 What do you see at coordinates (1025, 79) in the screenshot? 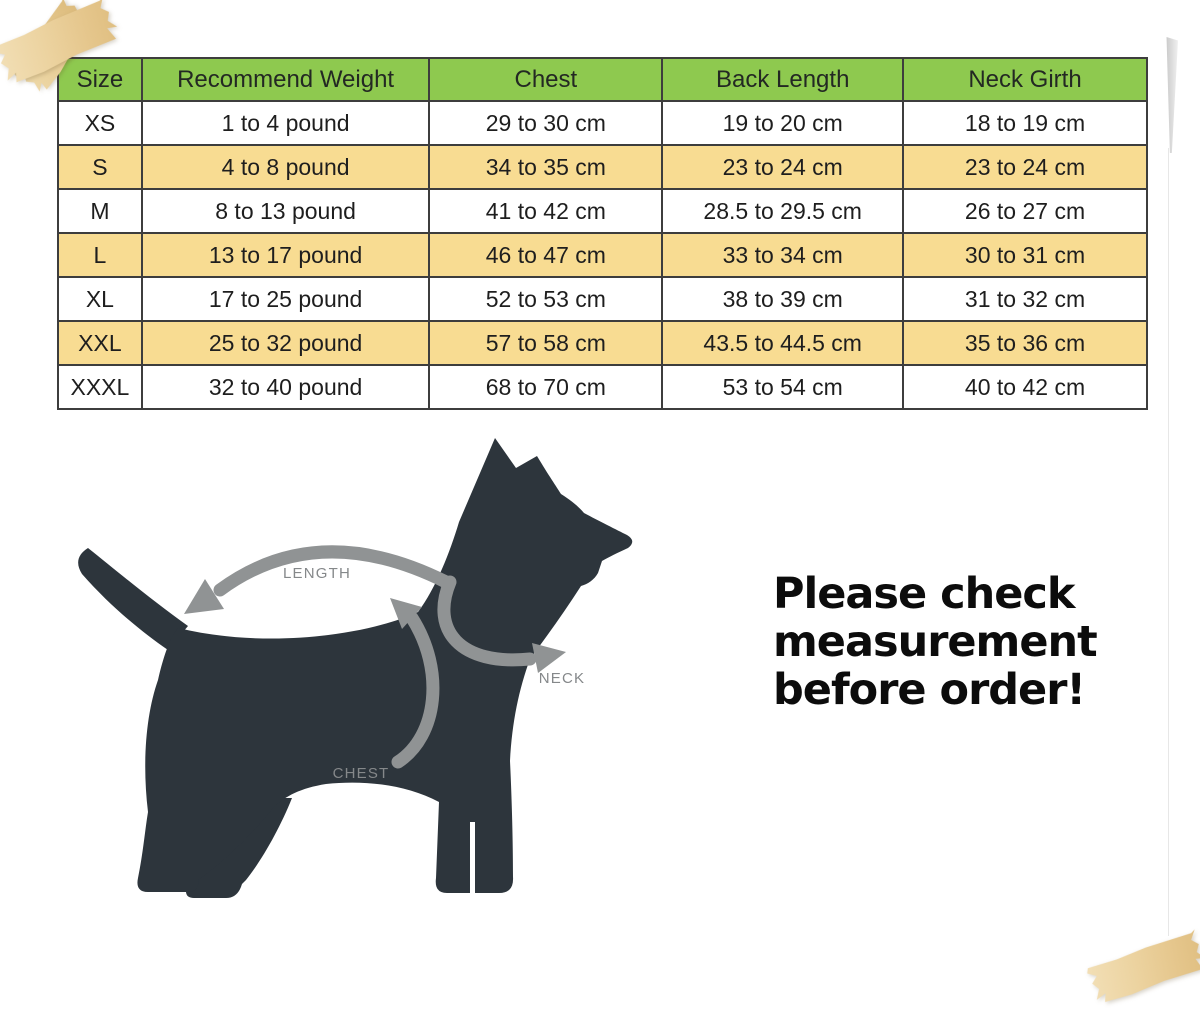
I see `column-header-neck-girth: Neck Girth` at bounding box center [1025, 79].